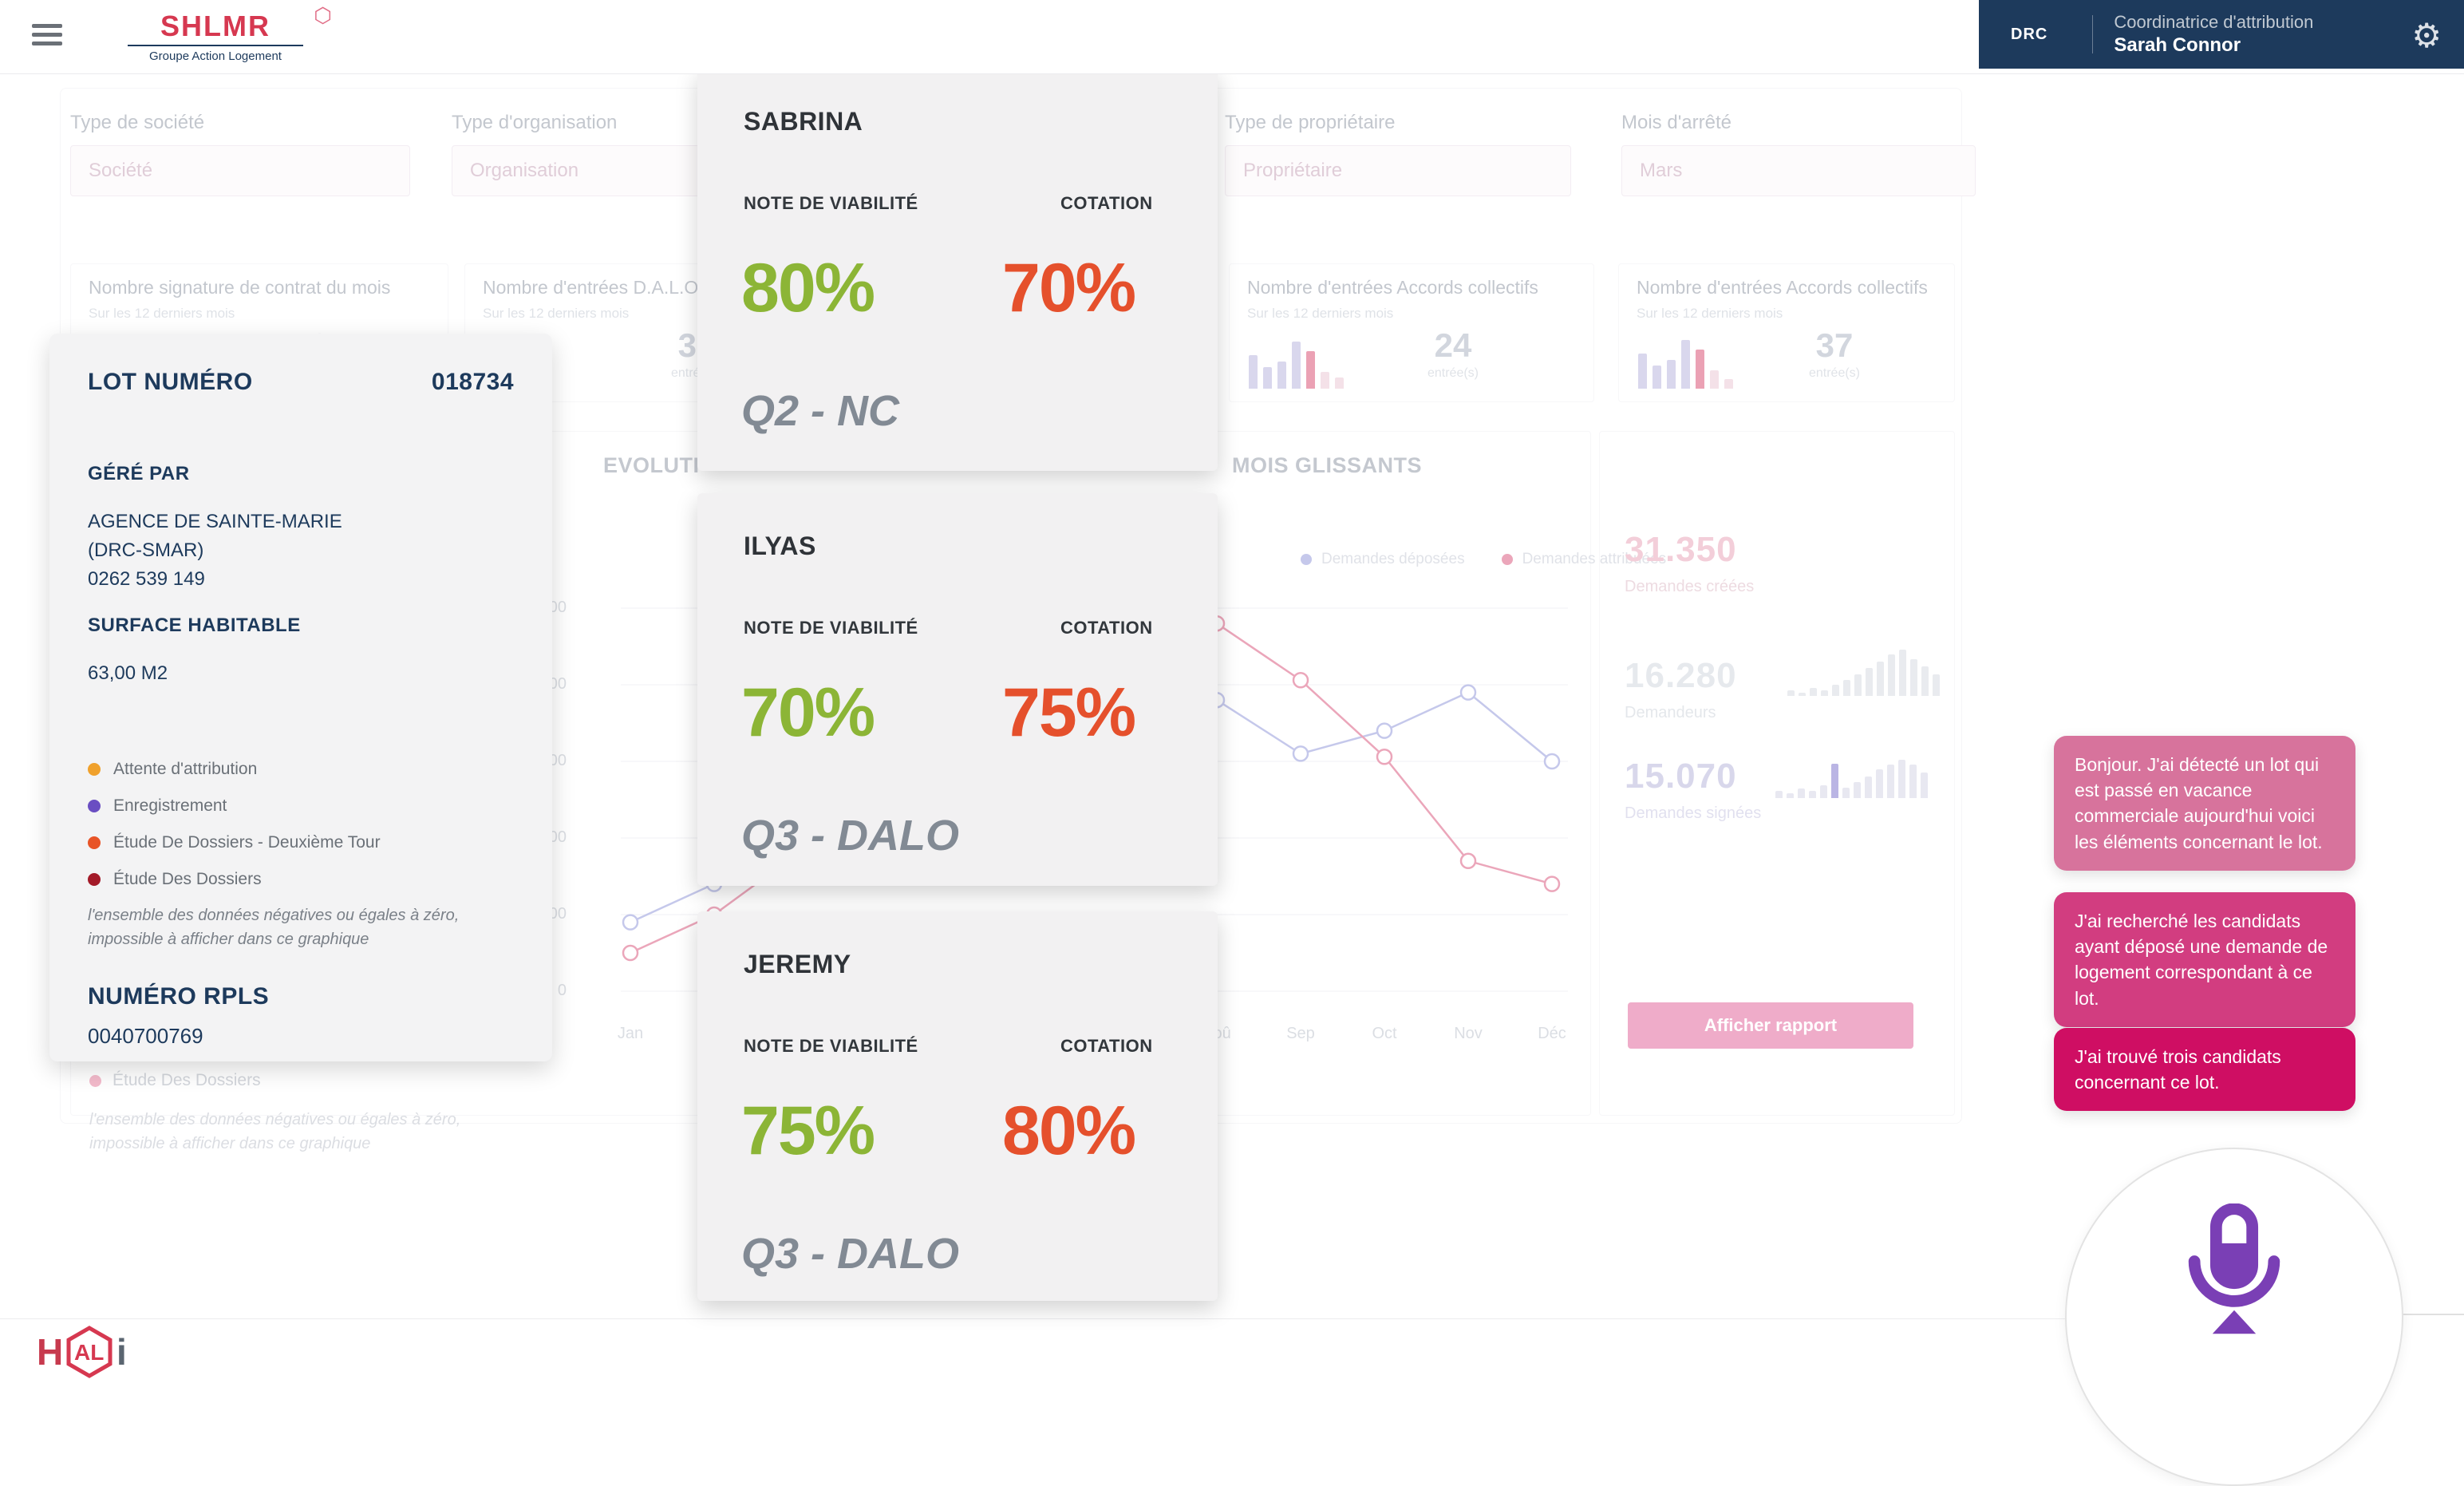 The width and height of the screenshot is (2464, 1486). Describe the element at coordinates (172, 769) in the screenshot. I see `status-item: Attente d'attribution` at that location.